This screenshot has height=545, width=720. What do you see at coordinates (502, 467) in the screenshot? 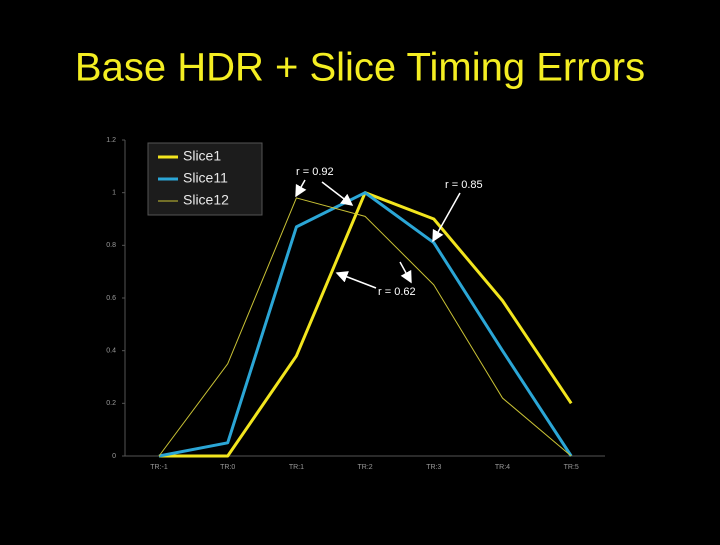
I see `x-tick-label: TR:4` at bounding box center [502, 467].